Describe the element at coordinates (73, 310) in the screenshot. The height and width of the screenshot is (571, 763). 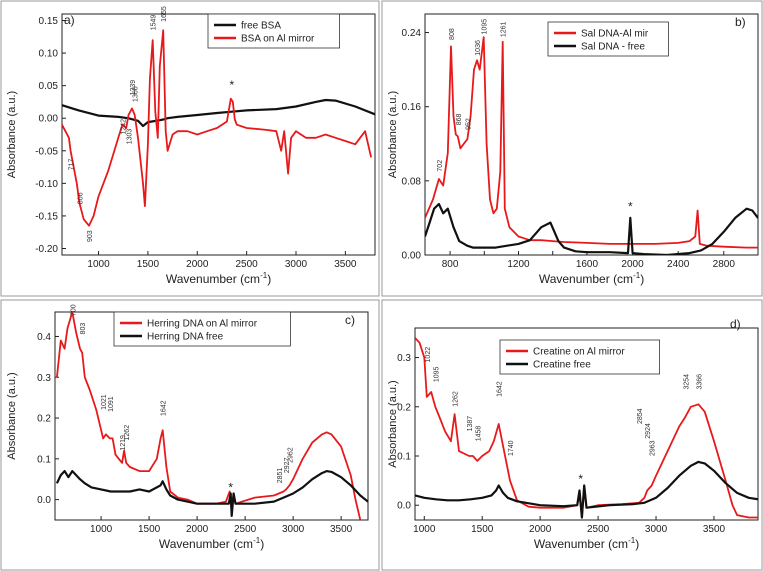
I see `peak-label: 700` at that location.